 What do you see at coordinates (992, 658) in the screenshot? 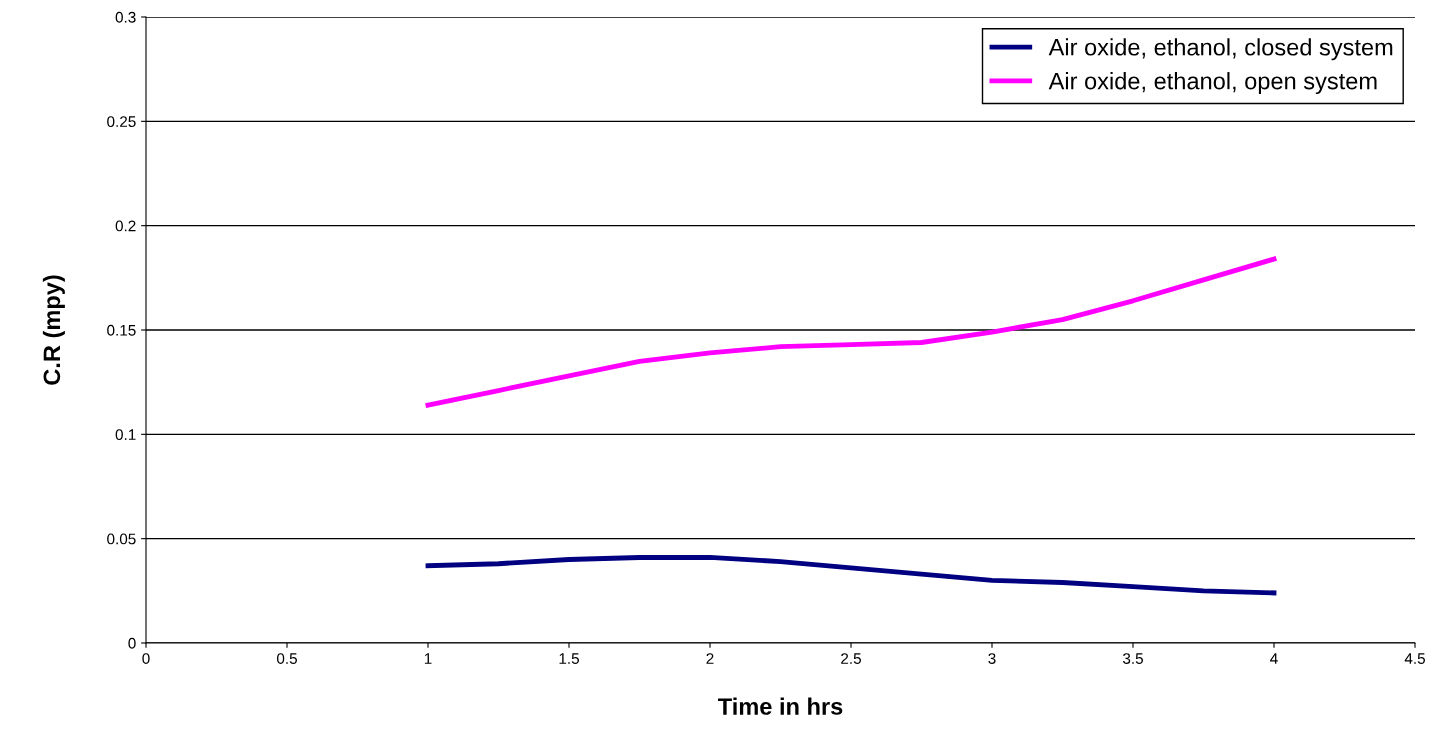
I see `x-tick-label: 3` at bounding box center [992, 658].